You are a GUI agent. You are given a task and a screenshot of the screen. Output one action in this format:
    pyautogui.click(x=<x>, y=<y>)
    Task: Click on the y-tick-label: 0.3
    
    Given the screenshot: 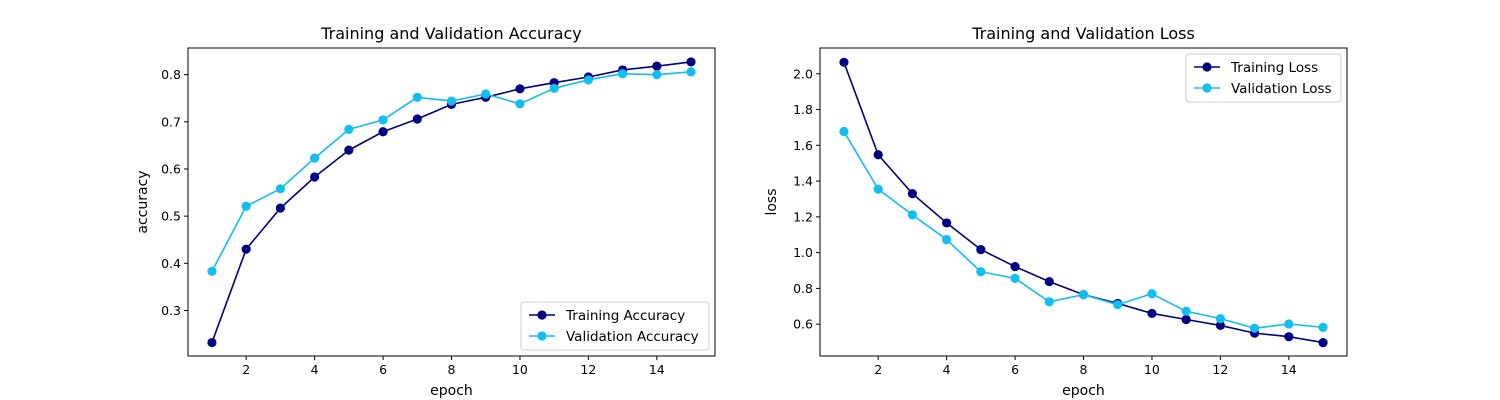 What is the action you would take?
    pyautogui.click(x=171, y=310)
    